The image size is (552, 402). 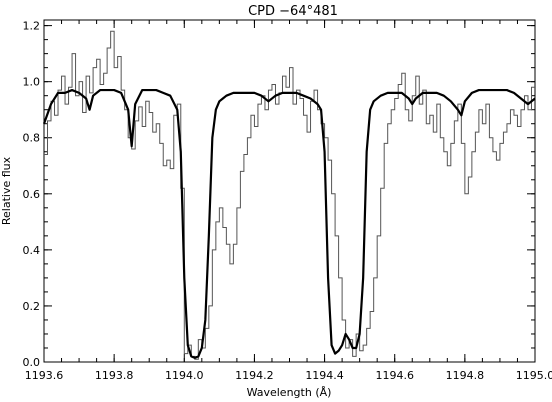 What do you see at coordinates (394, 375) in the screenshot?
I see `x-tick-label: 1194.6` at bounding box center [394, 375].